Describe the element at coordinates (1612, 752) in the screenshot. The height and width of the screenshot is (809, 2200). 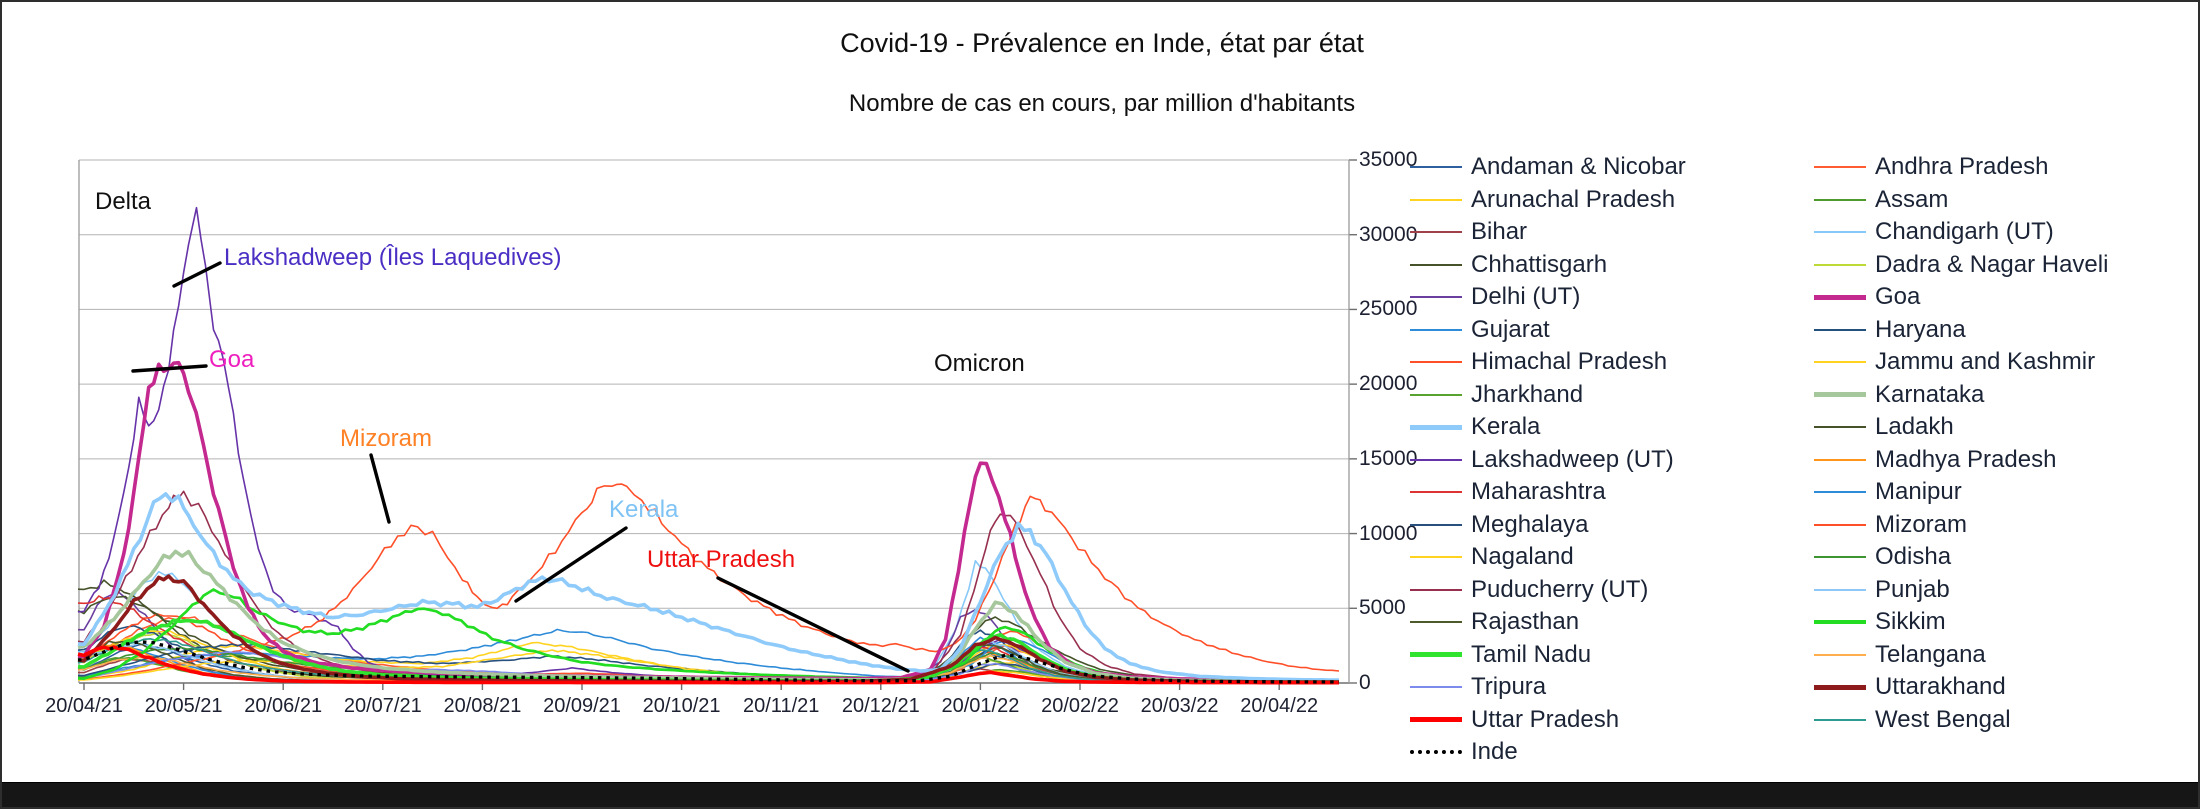
I see `legend-item-inde: Inde` at that location.